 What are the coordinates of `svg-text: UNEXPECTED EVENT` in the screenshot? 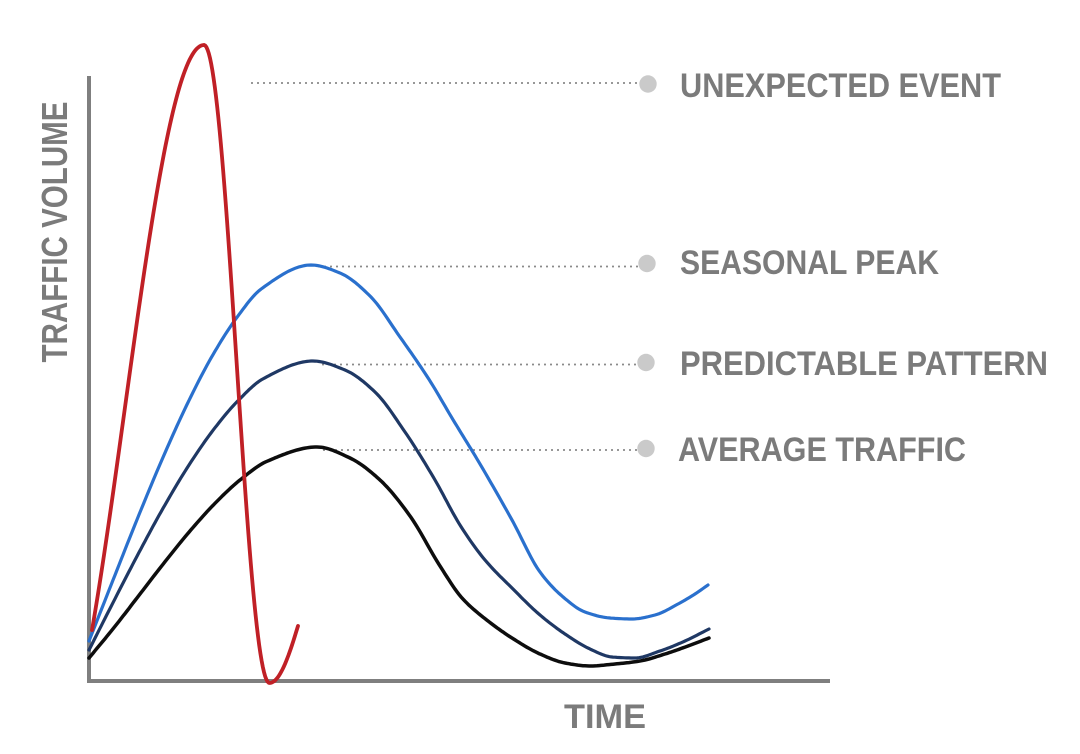 It's located at (840, 86).